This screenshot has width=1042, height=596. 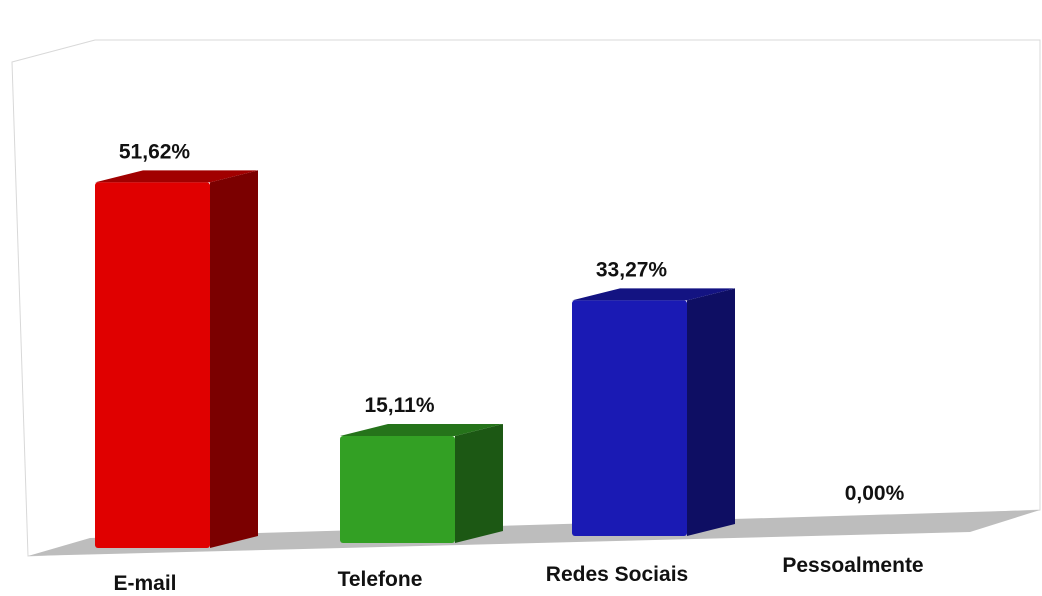 I want to click on bar-e-mail, so click(x=176, y=359).